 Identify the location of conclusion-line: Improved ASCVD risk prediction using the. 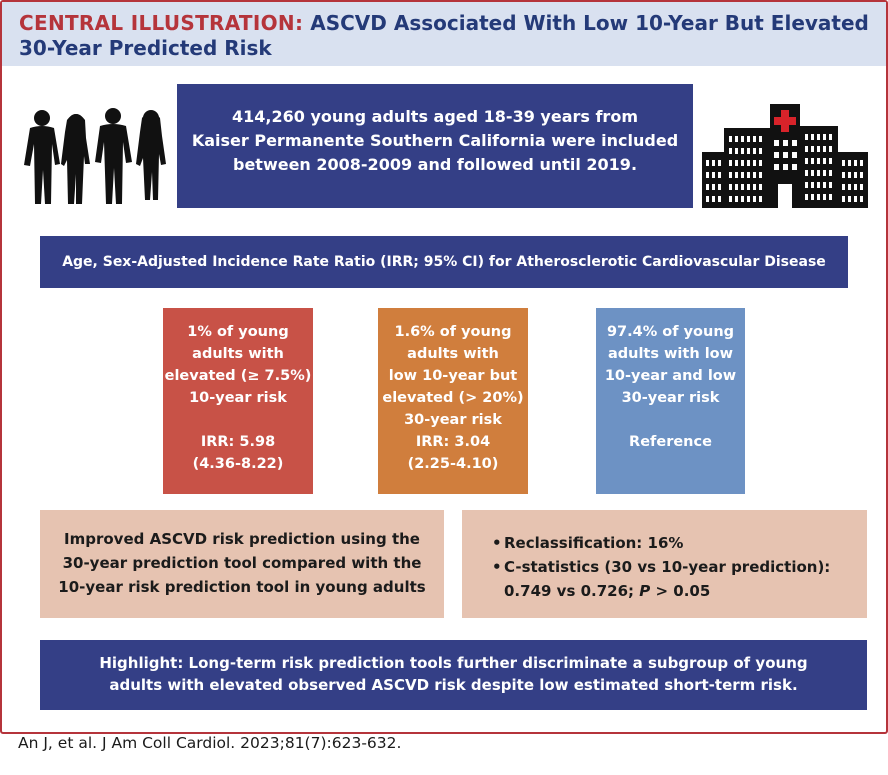
(242, 539).